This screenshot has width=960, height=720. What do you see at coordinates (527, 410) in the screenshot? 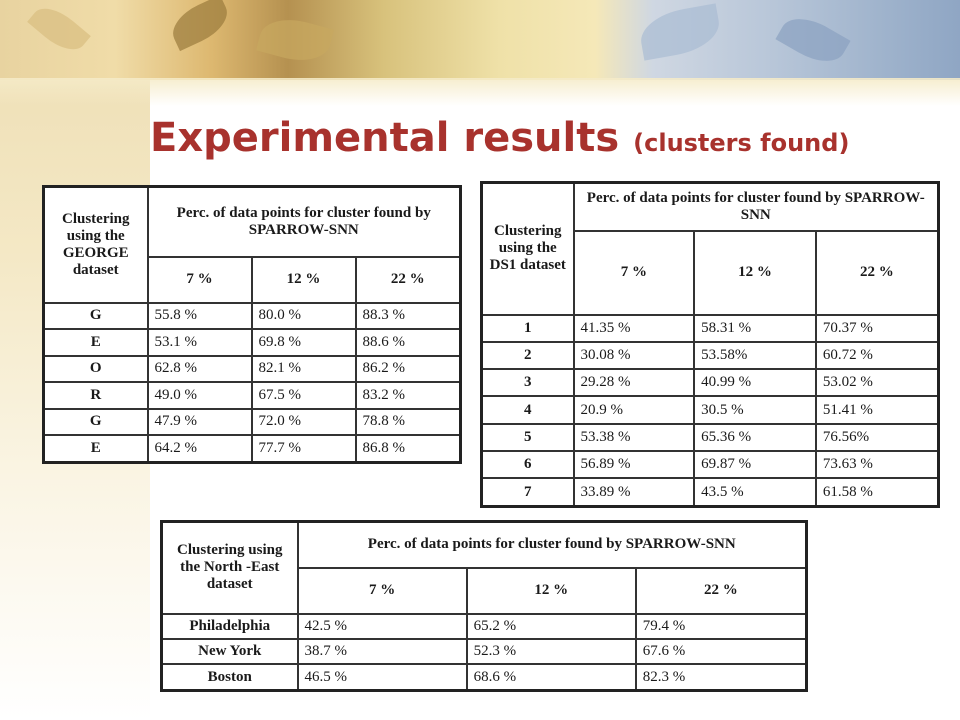
I see `row-label: 4` at bounding box center [527, 410].